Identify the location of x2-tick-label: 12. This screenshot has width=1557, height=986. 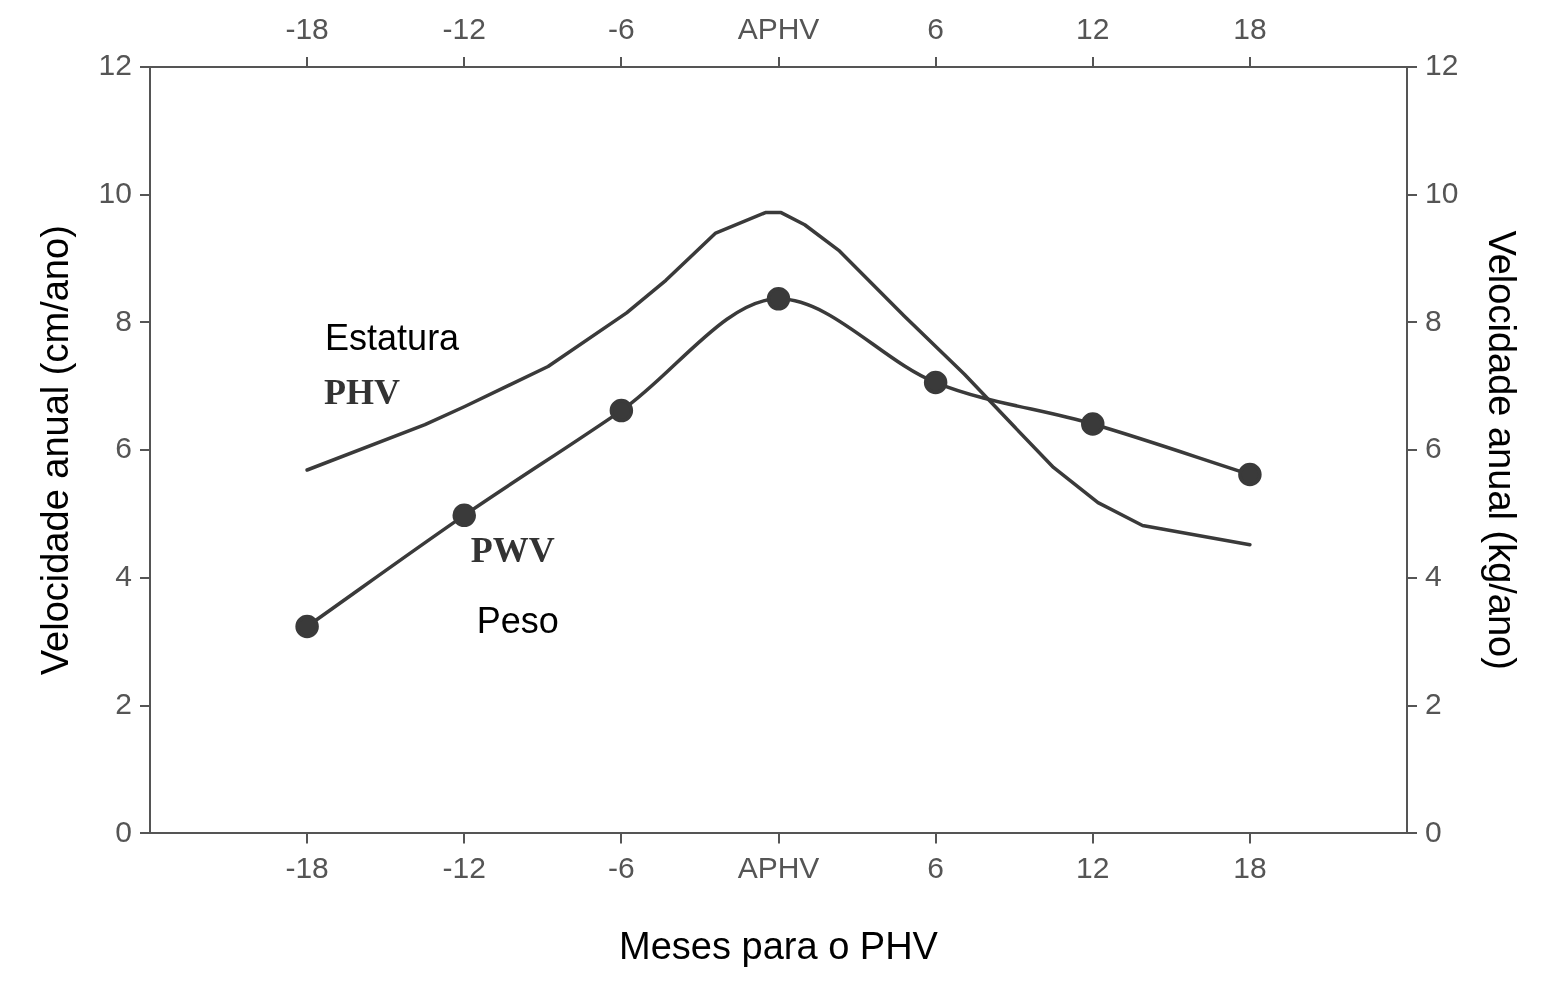
(1093, 29).